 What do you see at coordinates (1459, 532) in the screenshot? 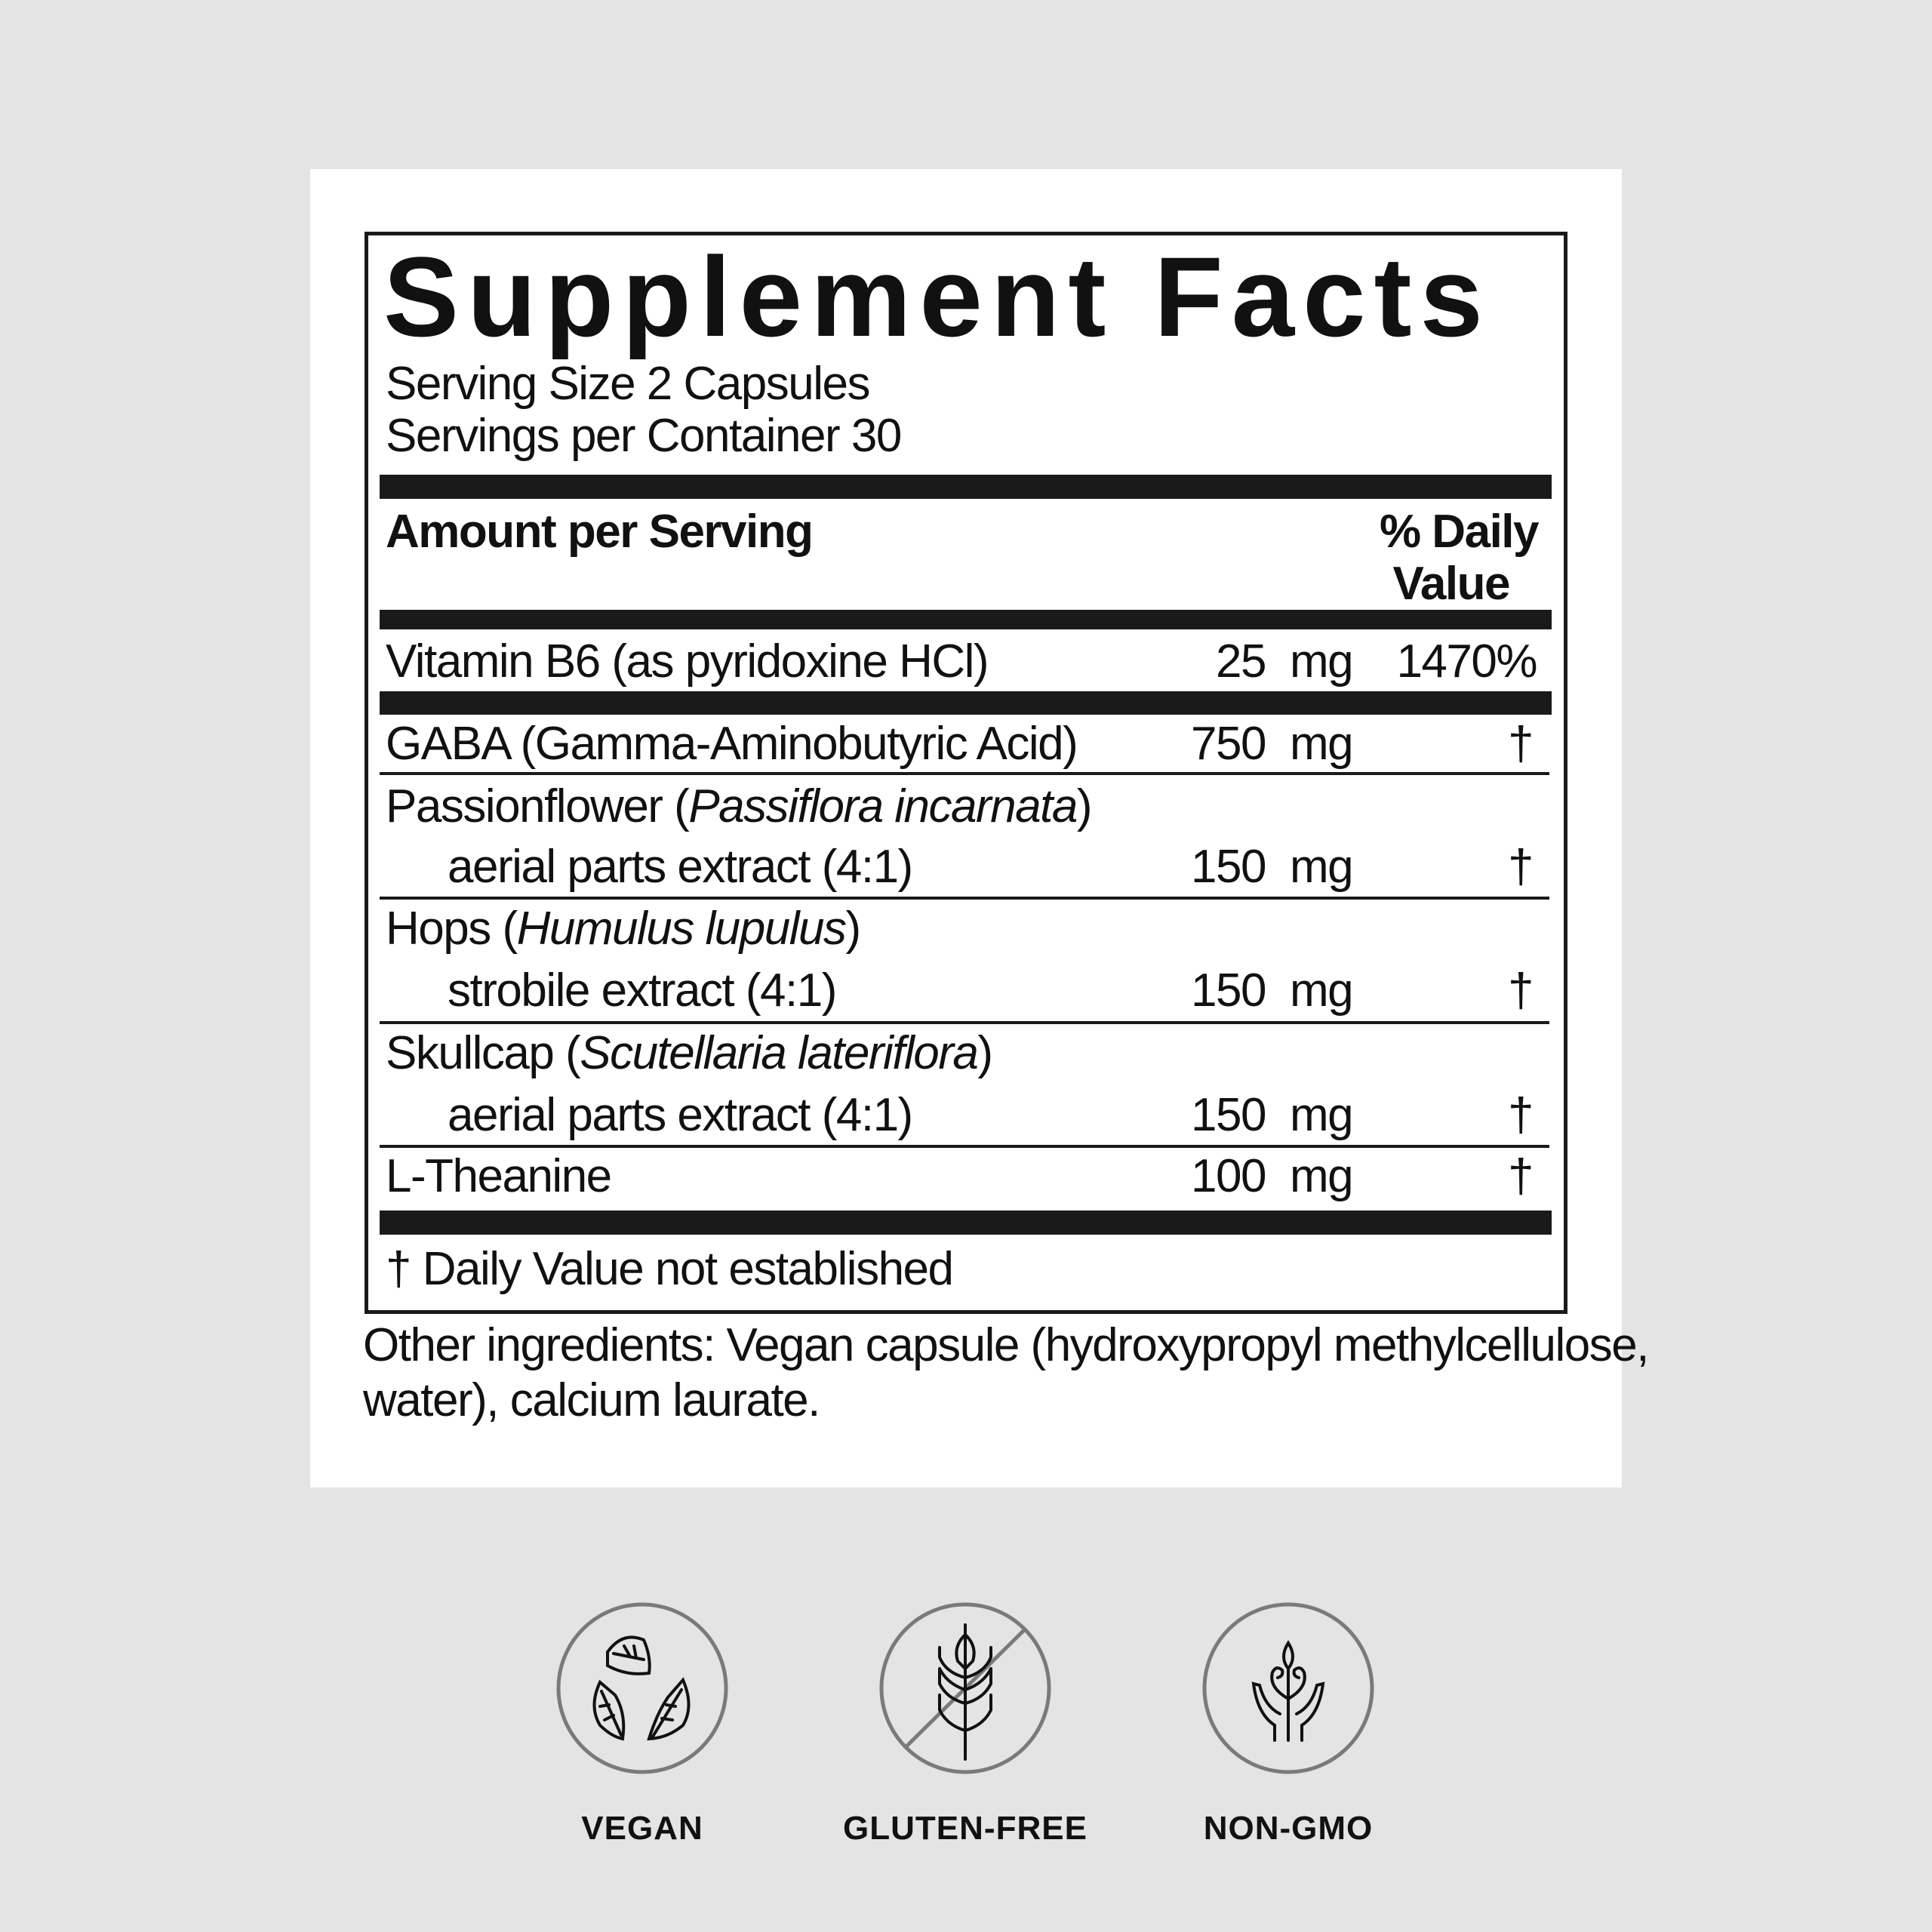
I see `dv-header-1: % Daily` at bounding box center [1459, 532].